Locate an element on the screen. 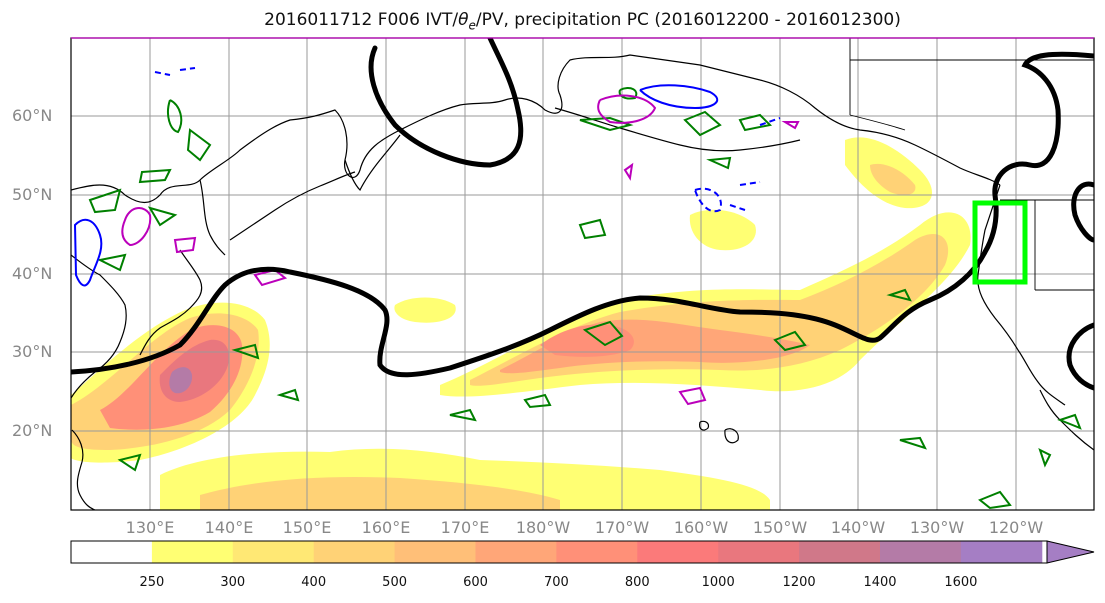  colorbar-tick-label: 800 is located at coordinates (637, 582).